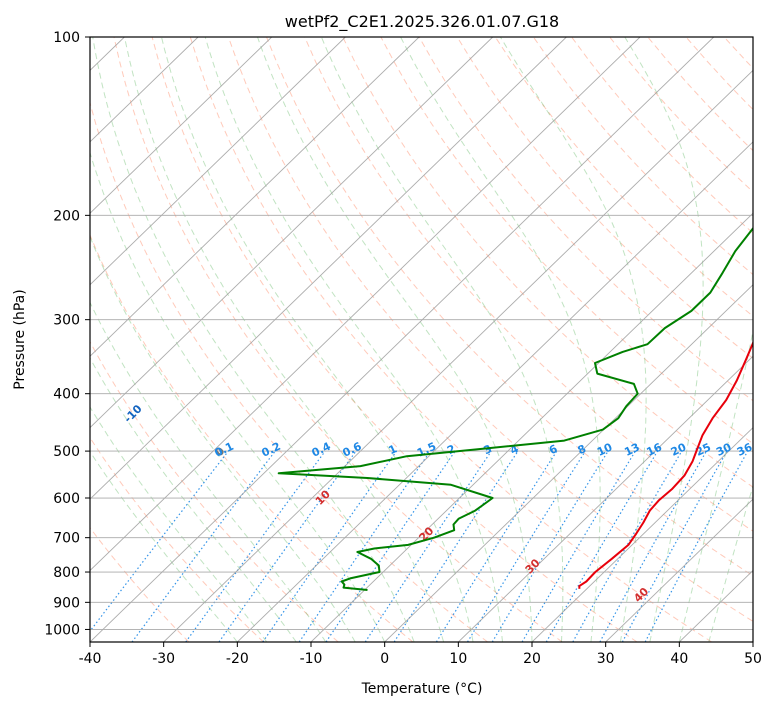 This screenshot has height=708, width=775. What do you see at coordinates (655, 449) in the screenshot?
I see `mixing-ratio-label: 16` at bounding box center [655, 449].